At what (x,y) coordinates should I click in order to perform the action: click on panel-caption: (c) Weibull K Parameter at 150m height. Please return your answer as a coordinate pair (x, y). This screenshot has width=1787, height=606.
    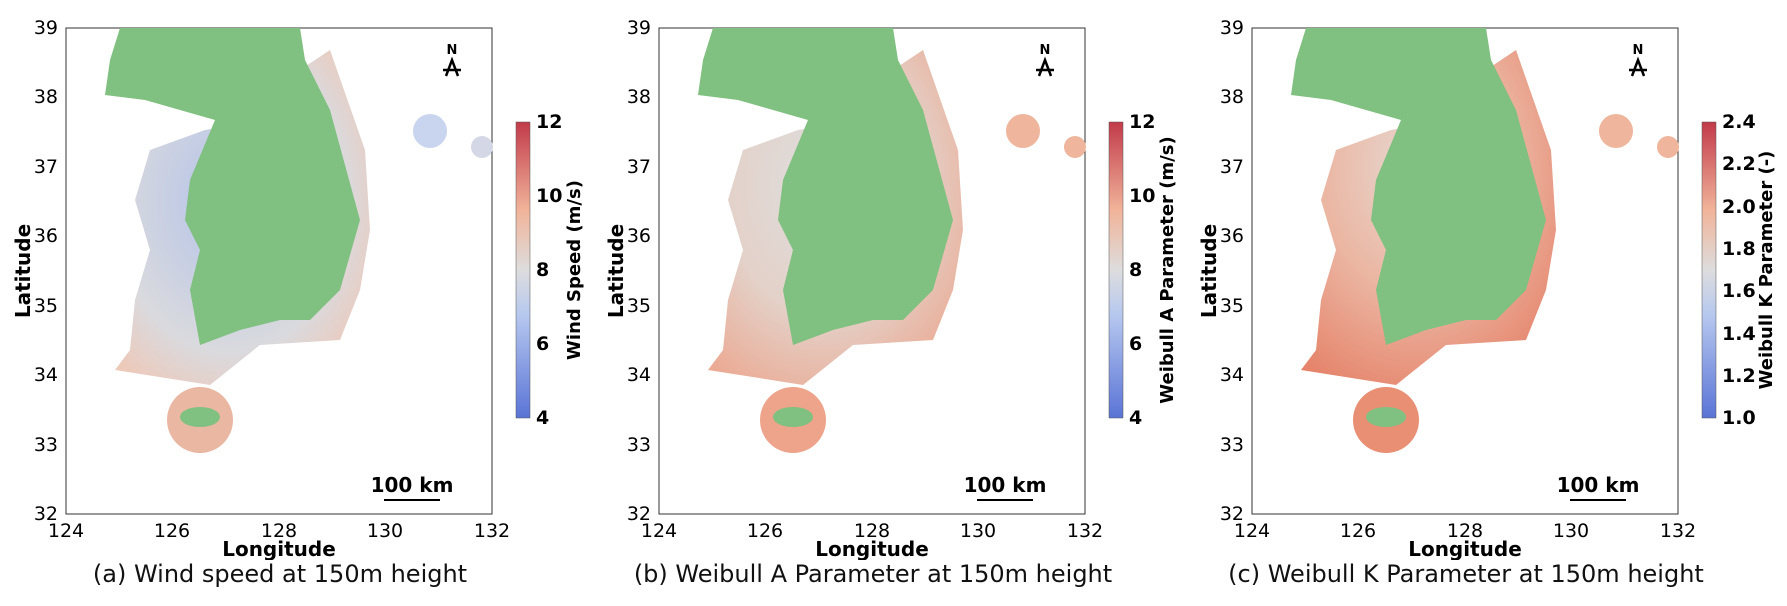
    Looking at the image, I should click on (1466, 574).